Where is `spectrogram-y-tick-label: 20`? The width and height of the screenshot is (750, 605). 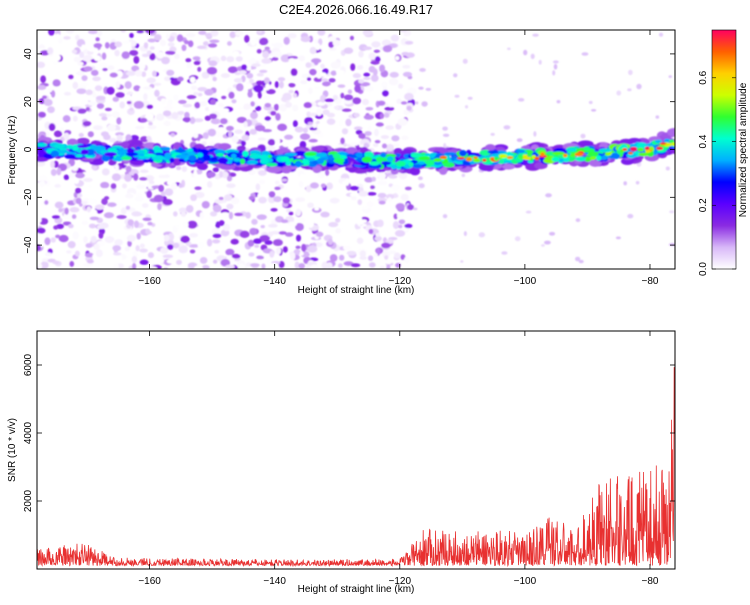
spectrogram-y-tick-label: 20 is located at coordinates (28, 102).